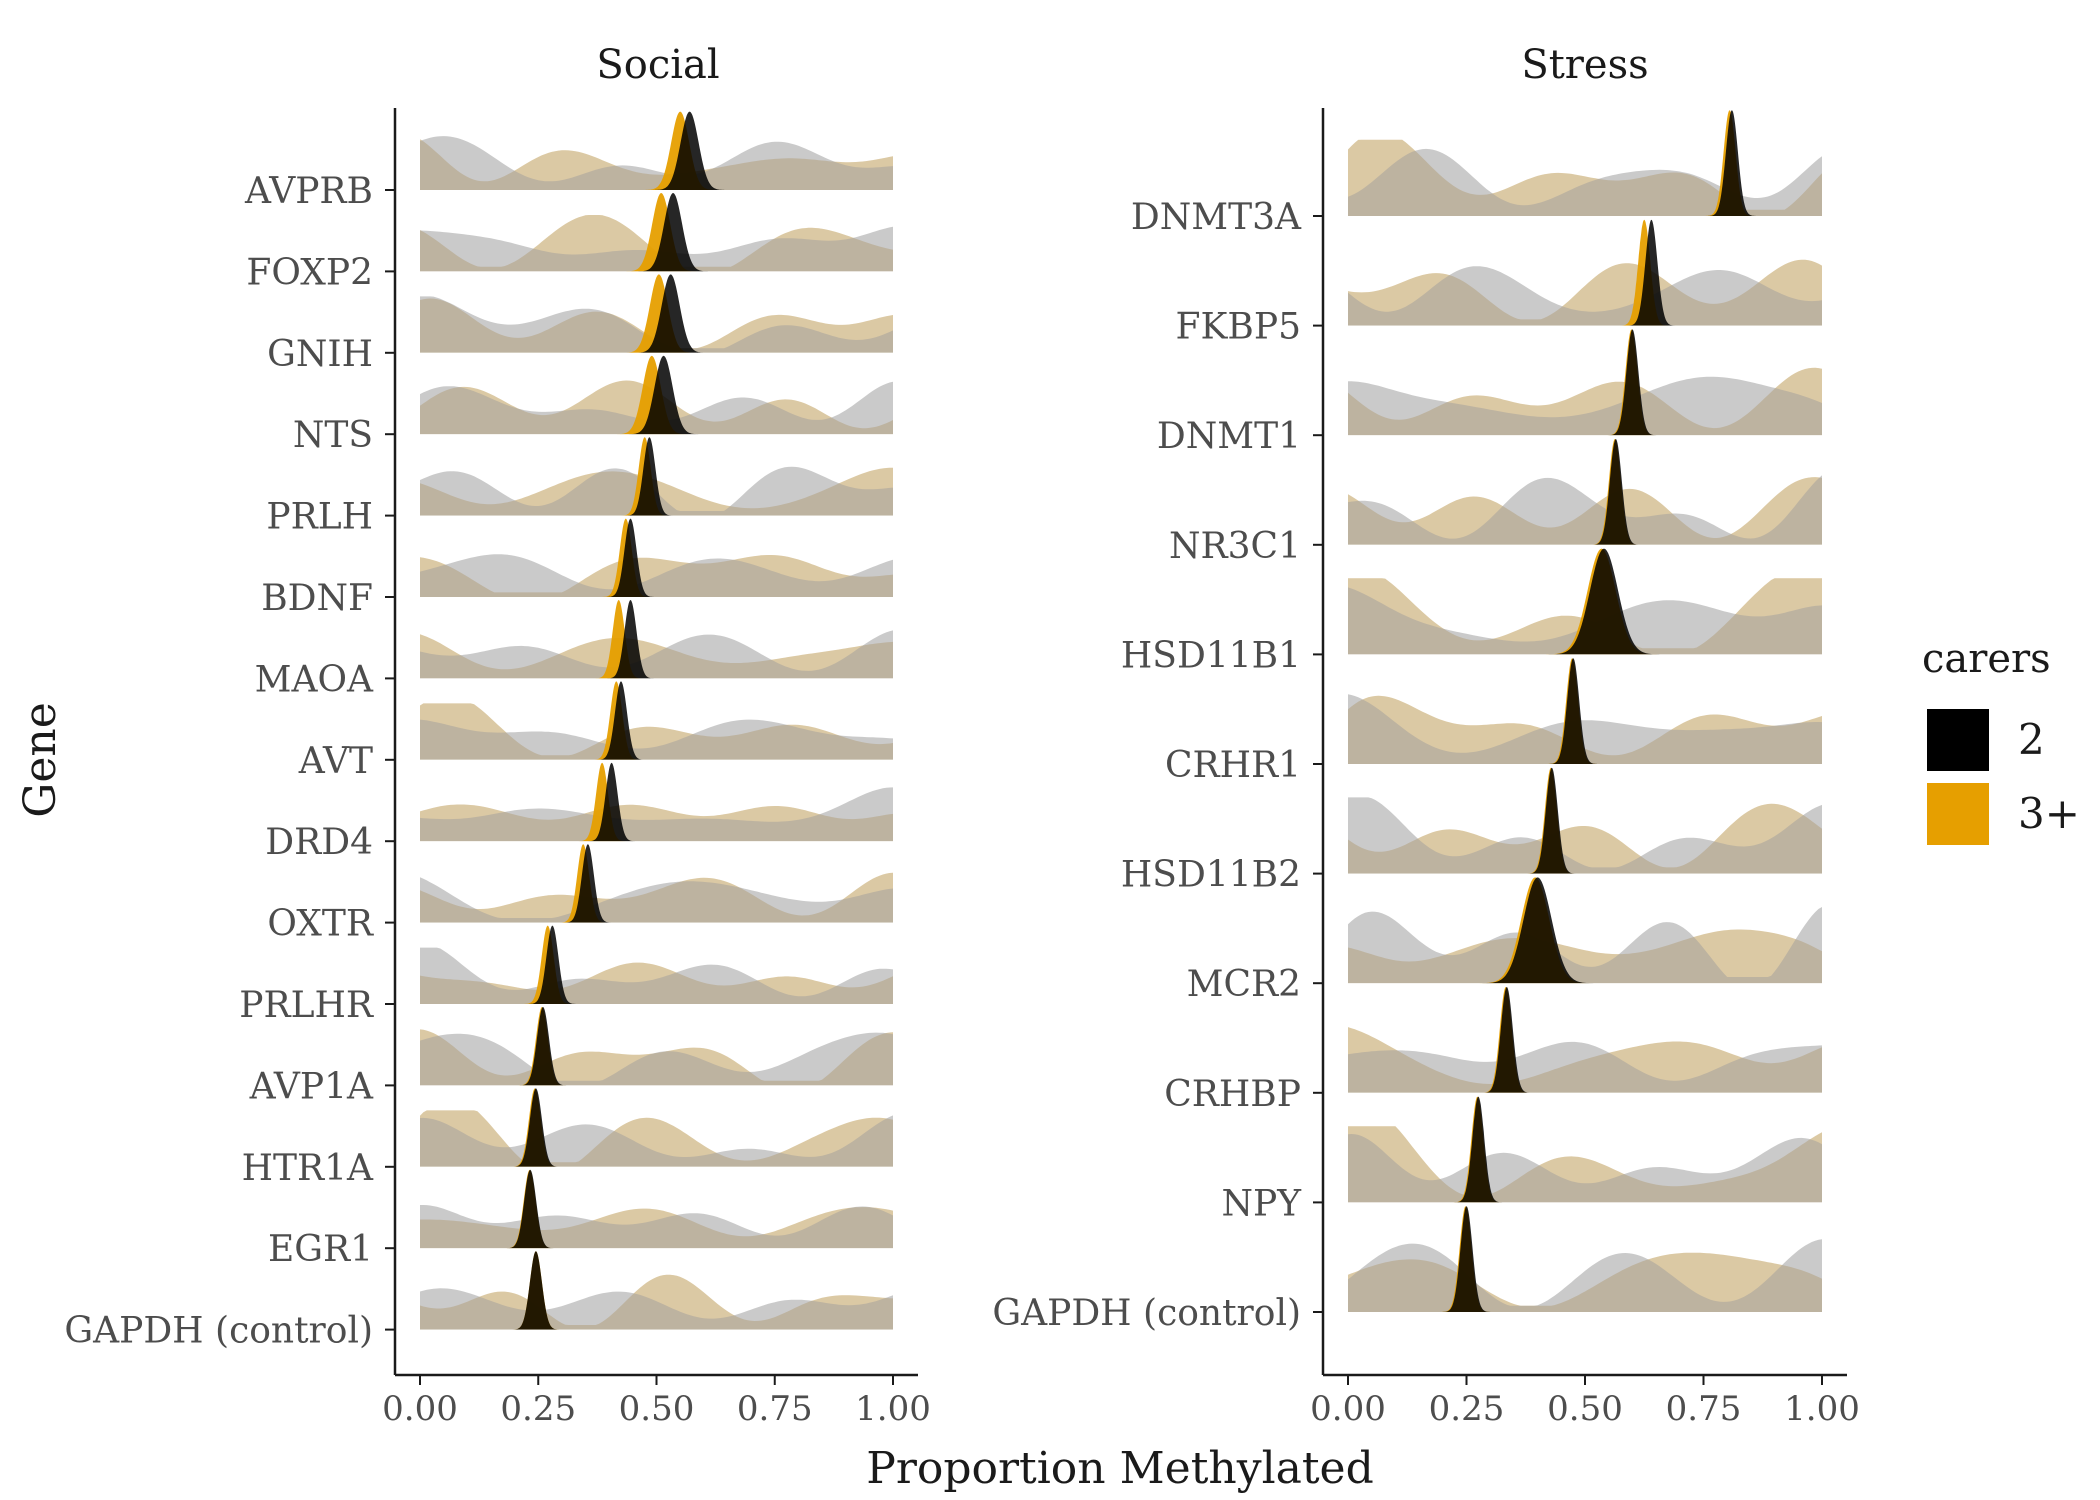 The image size is (2100, 1500). What do you see at coordinates (1348, 1409) in the screenshot?
I see `x-tick-label-stress-0: 0.00` at bounding box center [1348, 1409].